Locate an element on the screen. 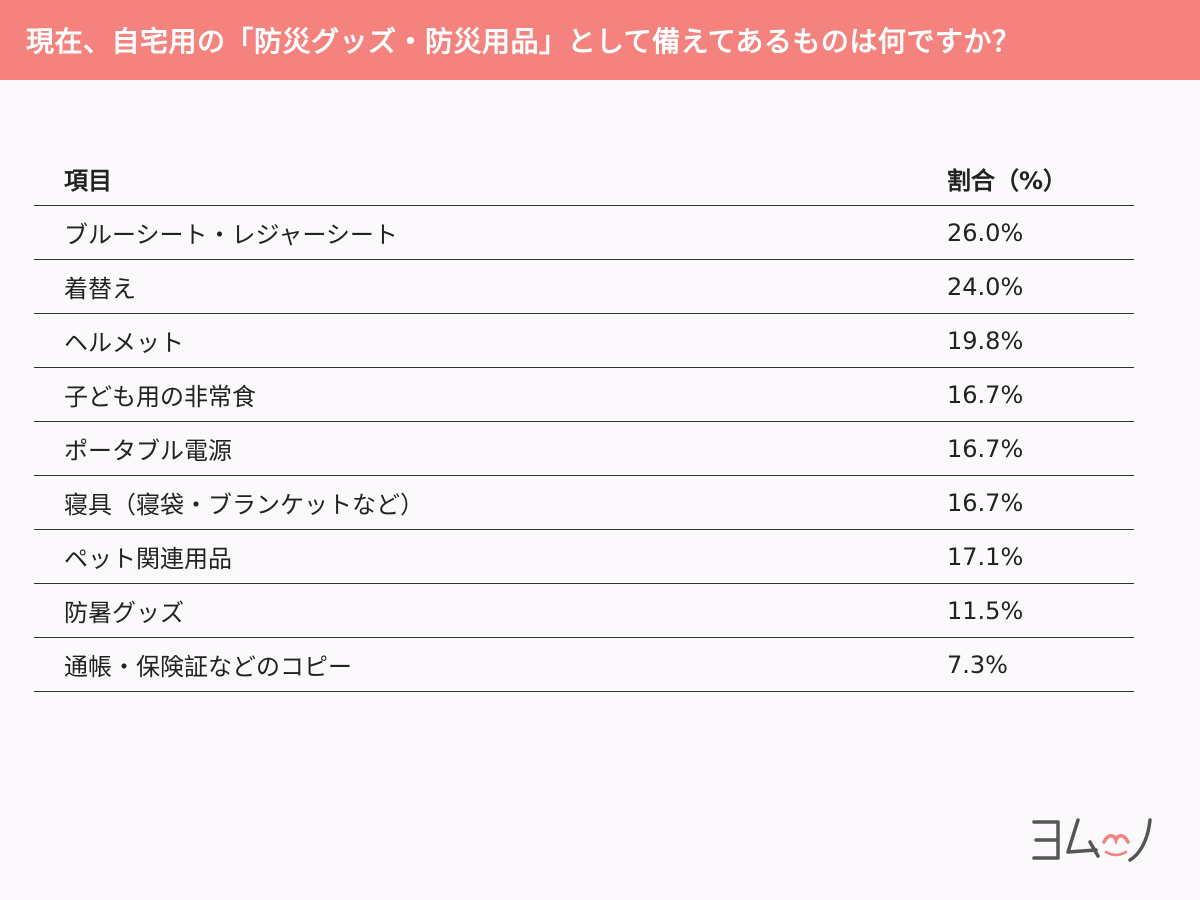 The width and height of the screenshot is (1200, 900). table-row: 子ども用の非常食 16.7% is located at coordinates (584, 394).